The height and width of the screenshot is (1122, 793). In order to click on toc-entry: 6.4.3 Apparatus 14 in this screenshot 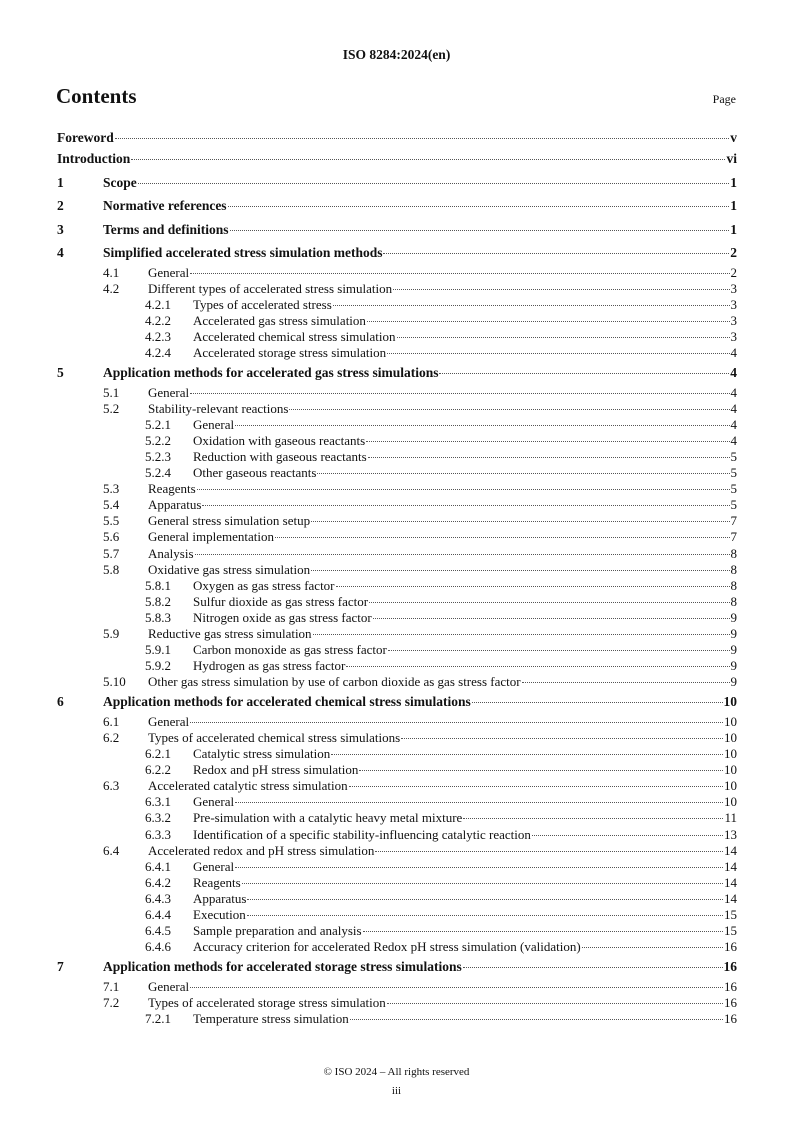, I will do `click(397, 899)`.